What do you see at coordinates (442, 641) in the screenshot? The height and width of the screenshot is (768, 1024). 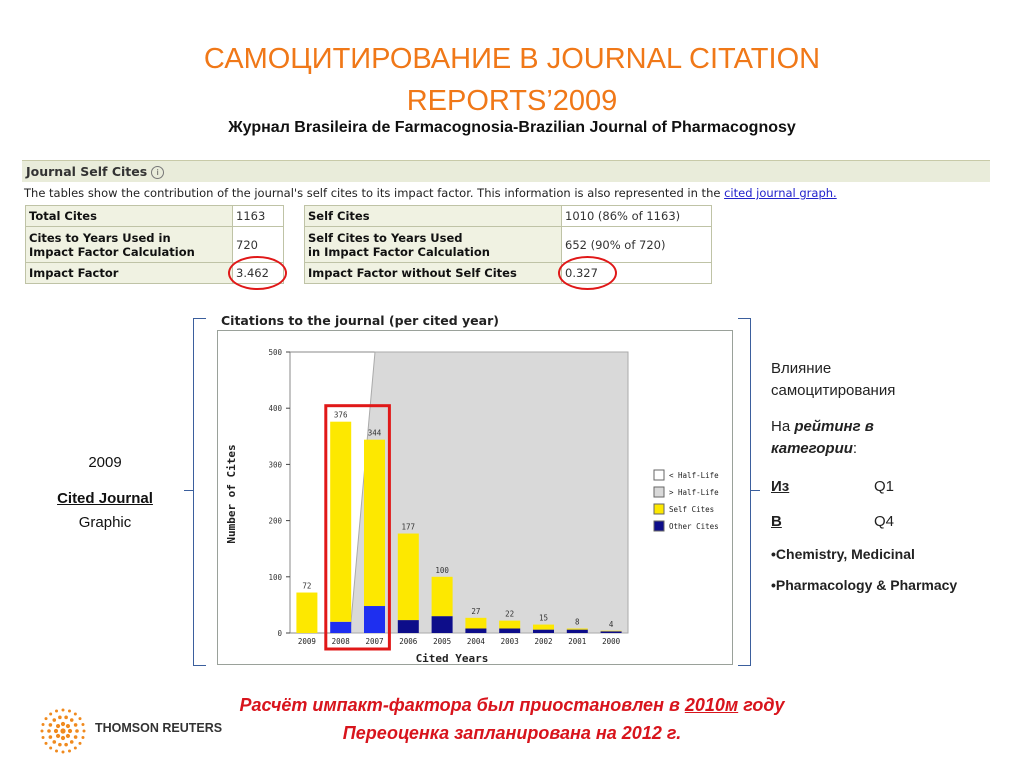 I see `x-tick-label-2005: 2005` at bounding box center [442, 641].